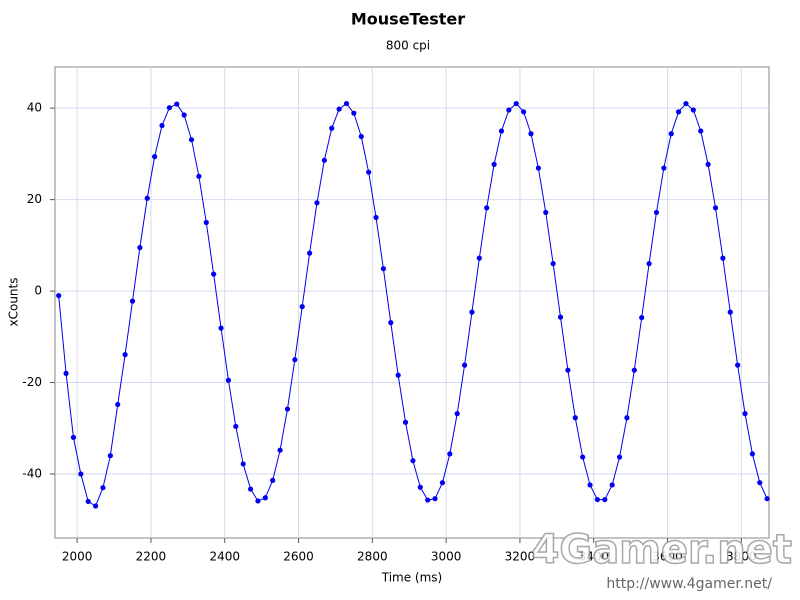  Describe the element at coordinates (77, 557) in the screenshot. I see `x-tick-label: 2000` at that location.